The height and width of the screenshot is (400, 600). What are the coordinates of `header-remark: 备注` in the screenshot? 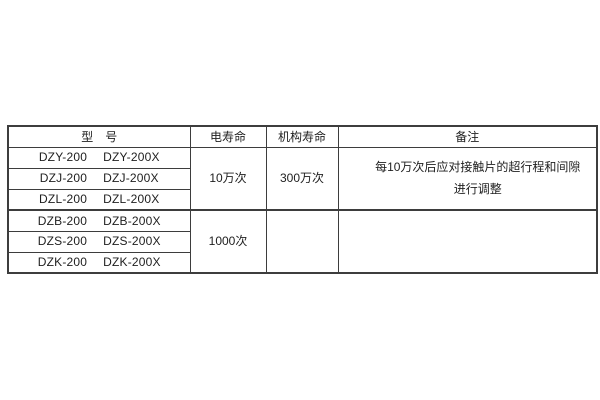 It's located at (467, 136).